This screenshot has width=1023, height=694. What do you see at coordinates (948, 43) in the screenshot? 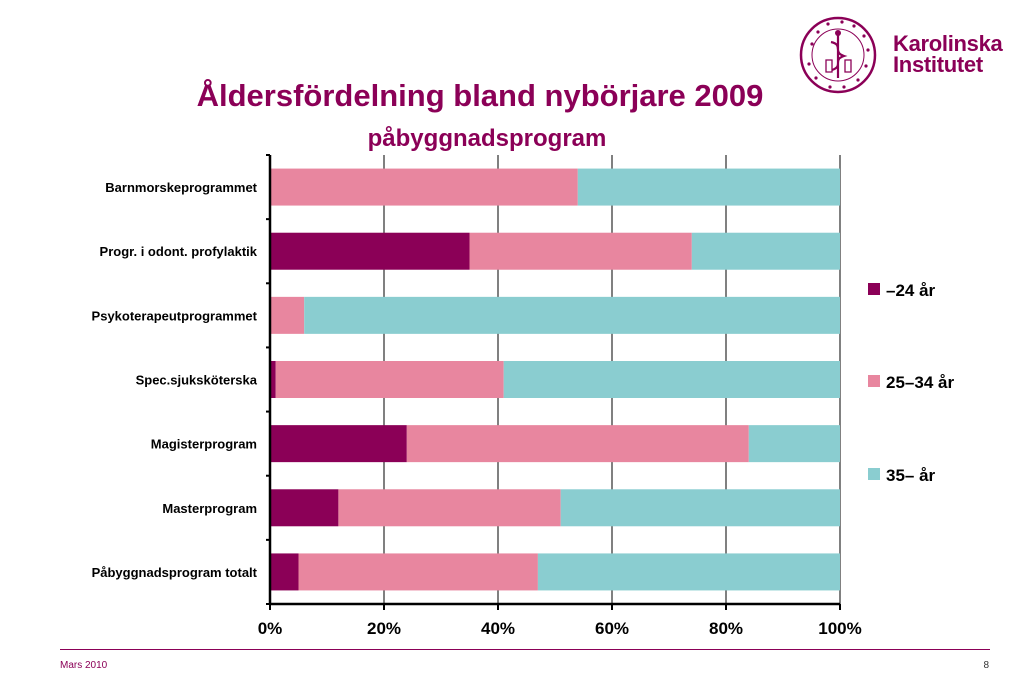
I see `logo-line1: Karolinska` at bounding box center [948, 43].